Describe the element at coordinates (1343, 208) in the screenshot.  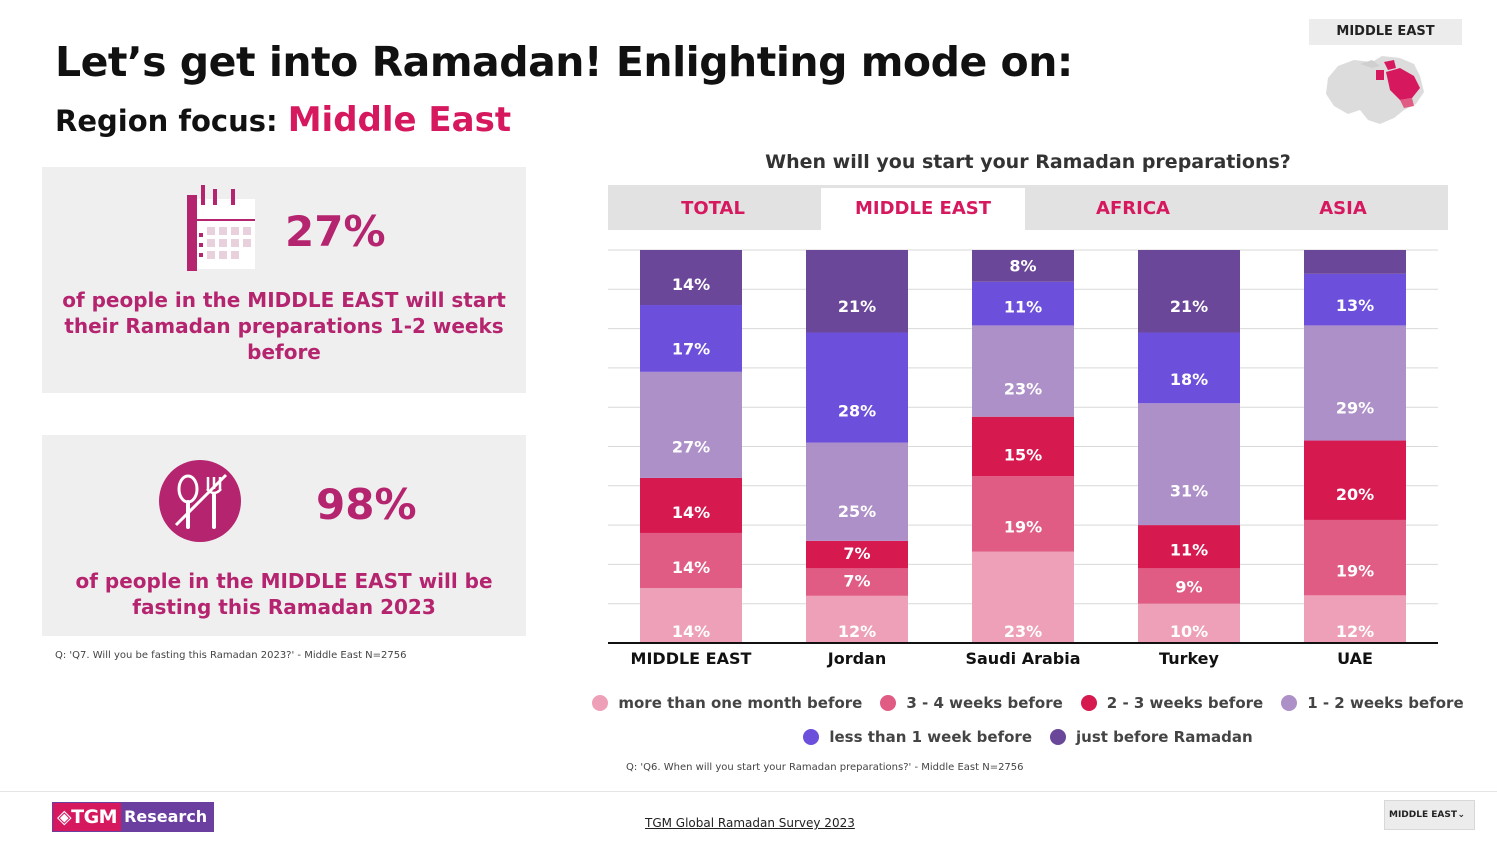
I see `tab-asia: ASIA` at that location.